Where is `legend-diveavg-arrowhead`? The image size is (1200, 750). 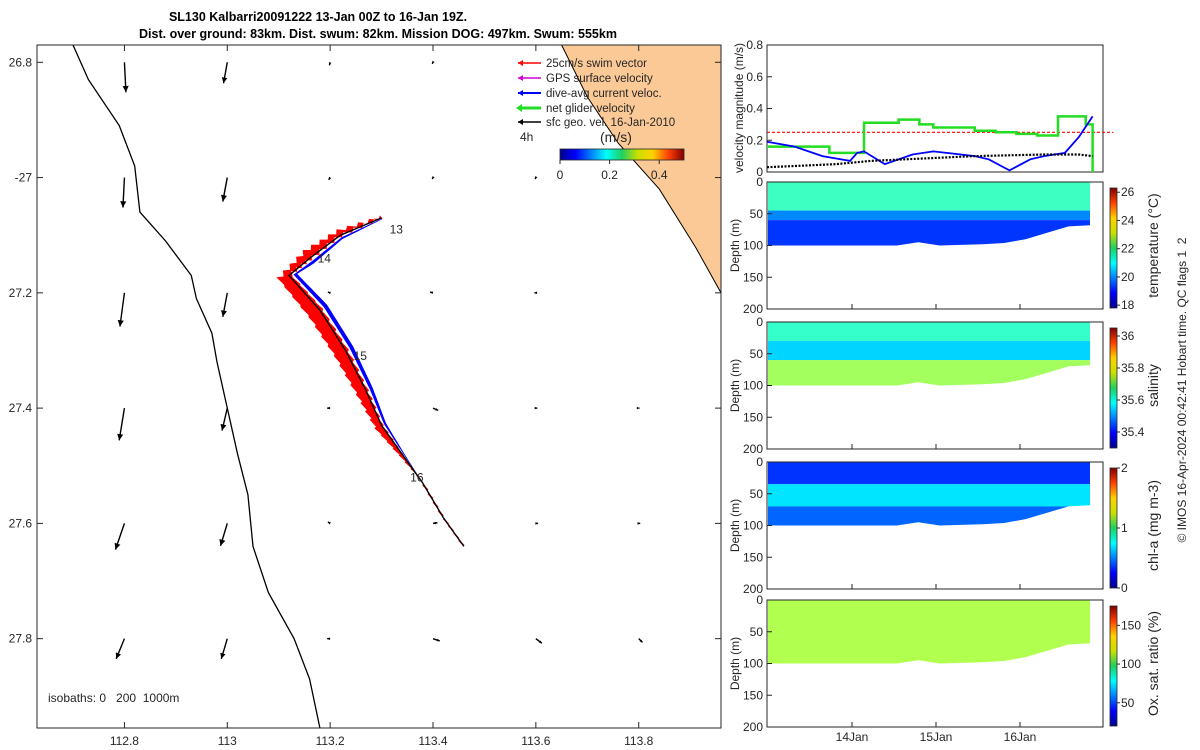
legend-diveavg-arrowhead is located at coordinates (520, 93).